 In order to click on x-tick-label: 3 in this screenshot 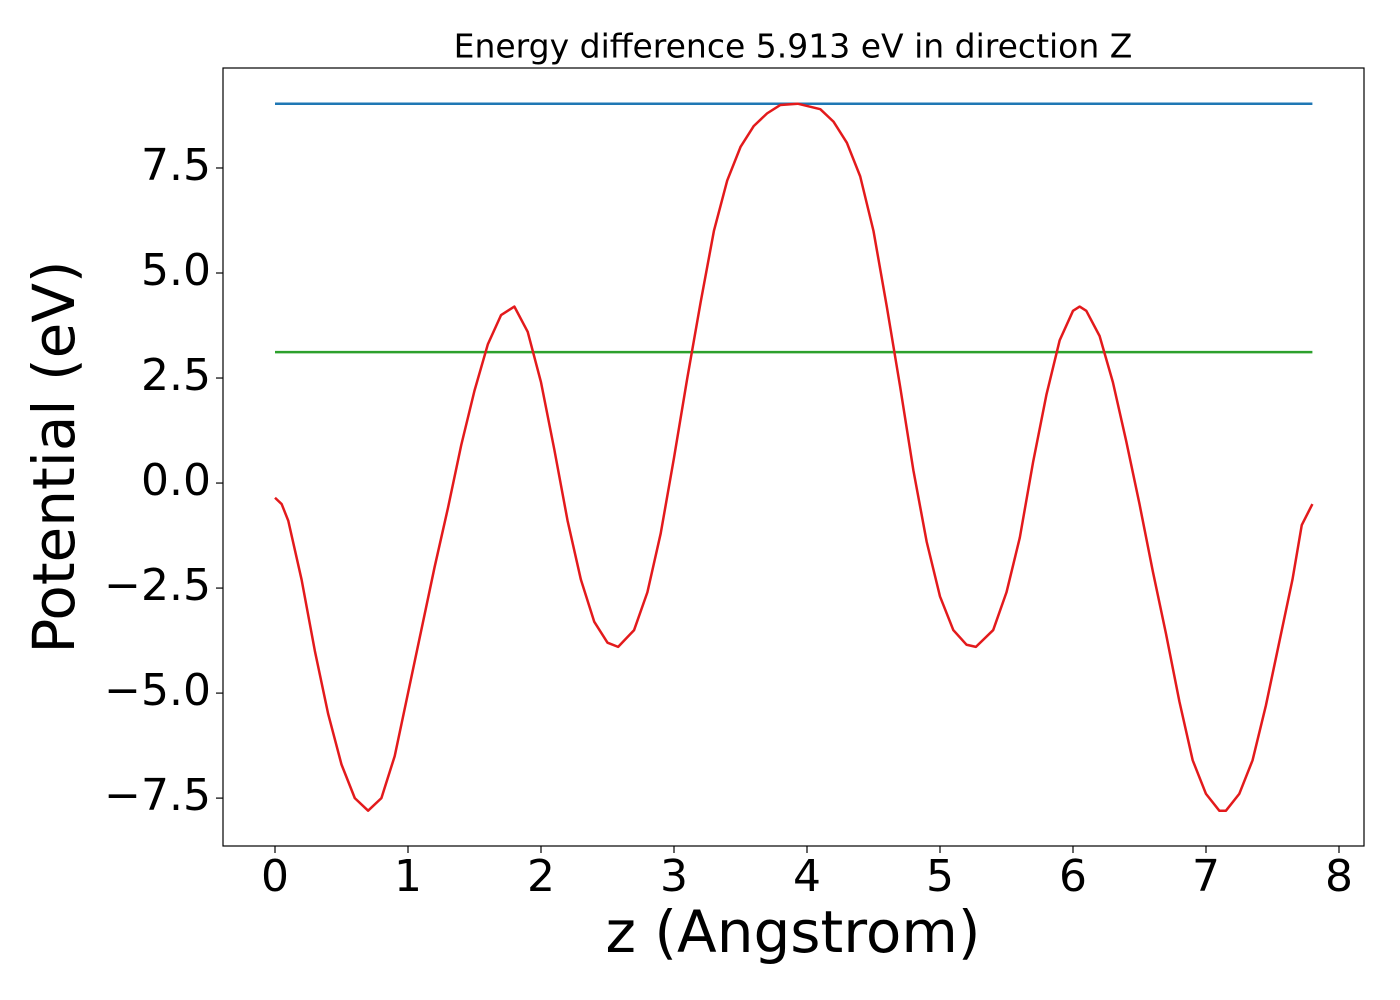, I will do `click(674, 876)`.